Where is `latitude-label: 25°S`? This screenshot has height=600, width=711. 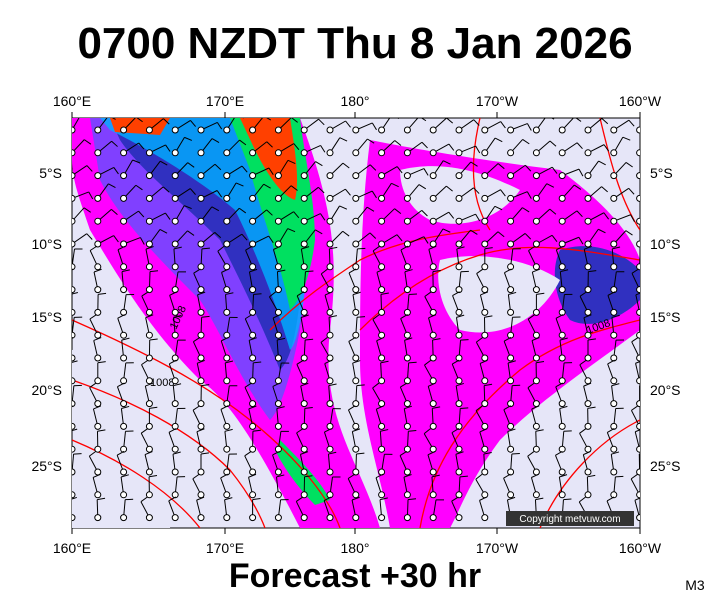
latitude-label: 25°S is located at coordinates (46, 466).